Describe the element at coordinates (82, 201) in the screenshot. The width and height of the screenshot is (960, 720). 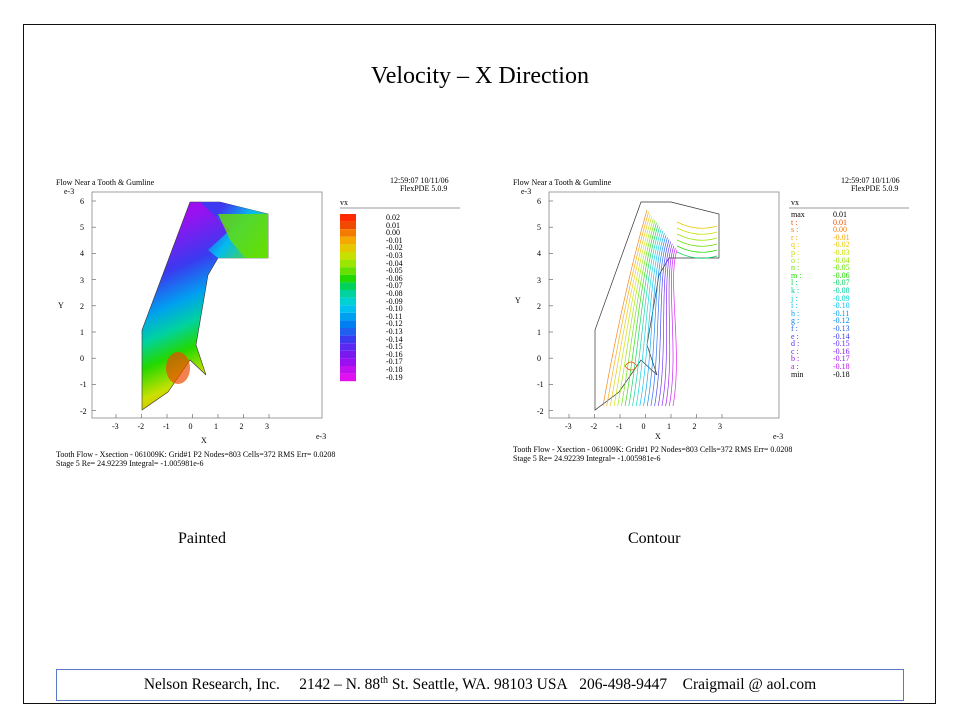
I see `y-tick-label: 6` at that location.